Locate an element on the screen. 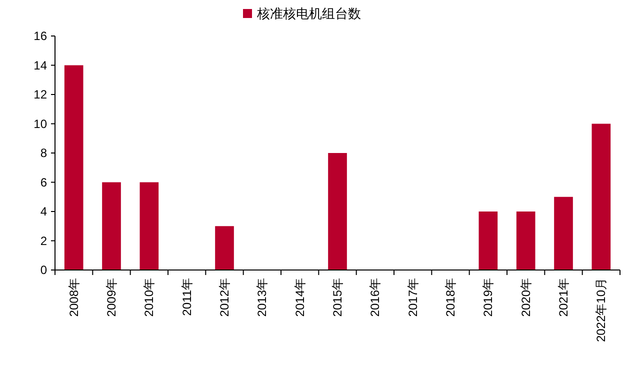 The width and height of the screenshot is (640, 371). x-tick-label: 2011年 is located at coordinates (187, 297).